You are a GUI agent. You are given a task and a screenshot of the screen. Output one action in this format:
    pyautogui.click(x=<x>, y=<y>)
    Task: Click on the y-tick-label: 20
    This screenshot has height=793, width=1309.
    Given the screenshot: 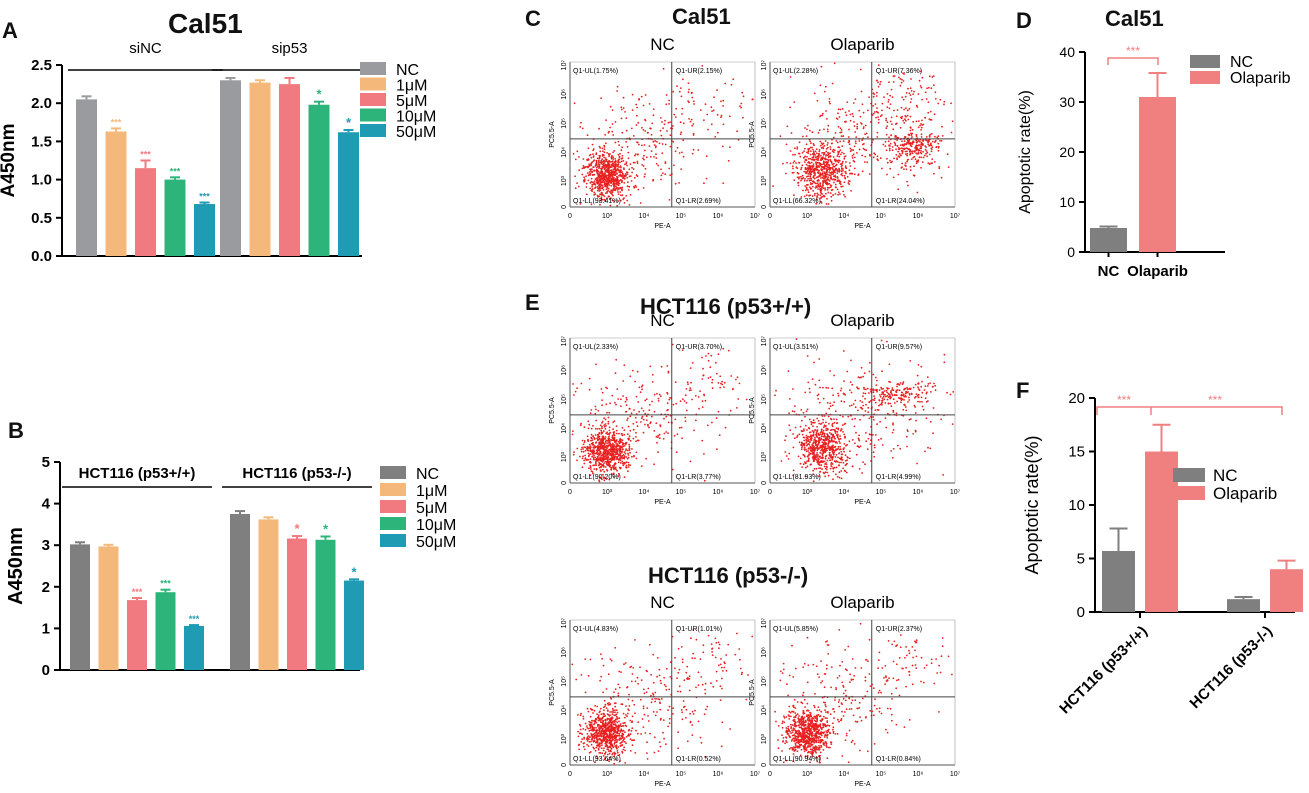 What is the action you would take?
    pyautogui.click(x=1067, y=152)
    